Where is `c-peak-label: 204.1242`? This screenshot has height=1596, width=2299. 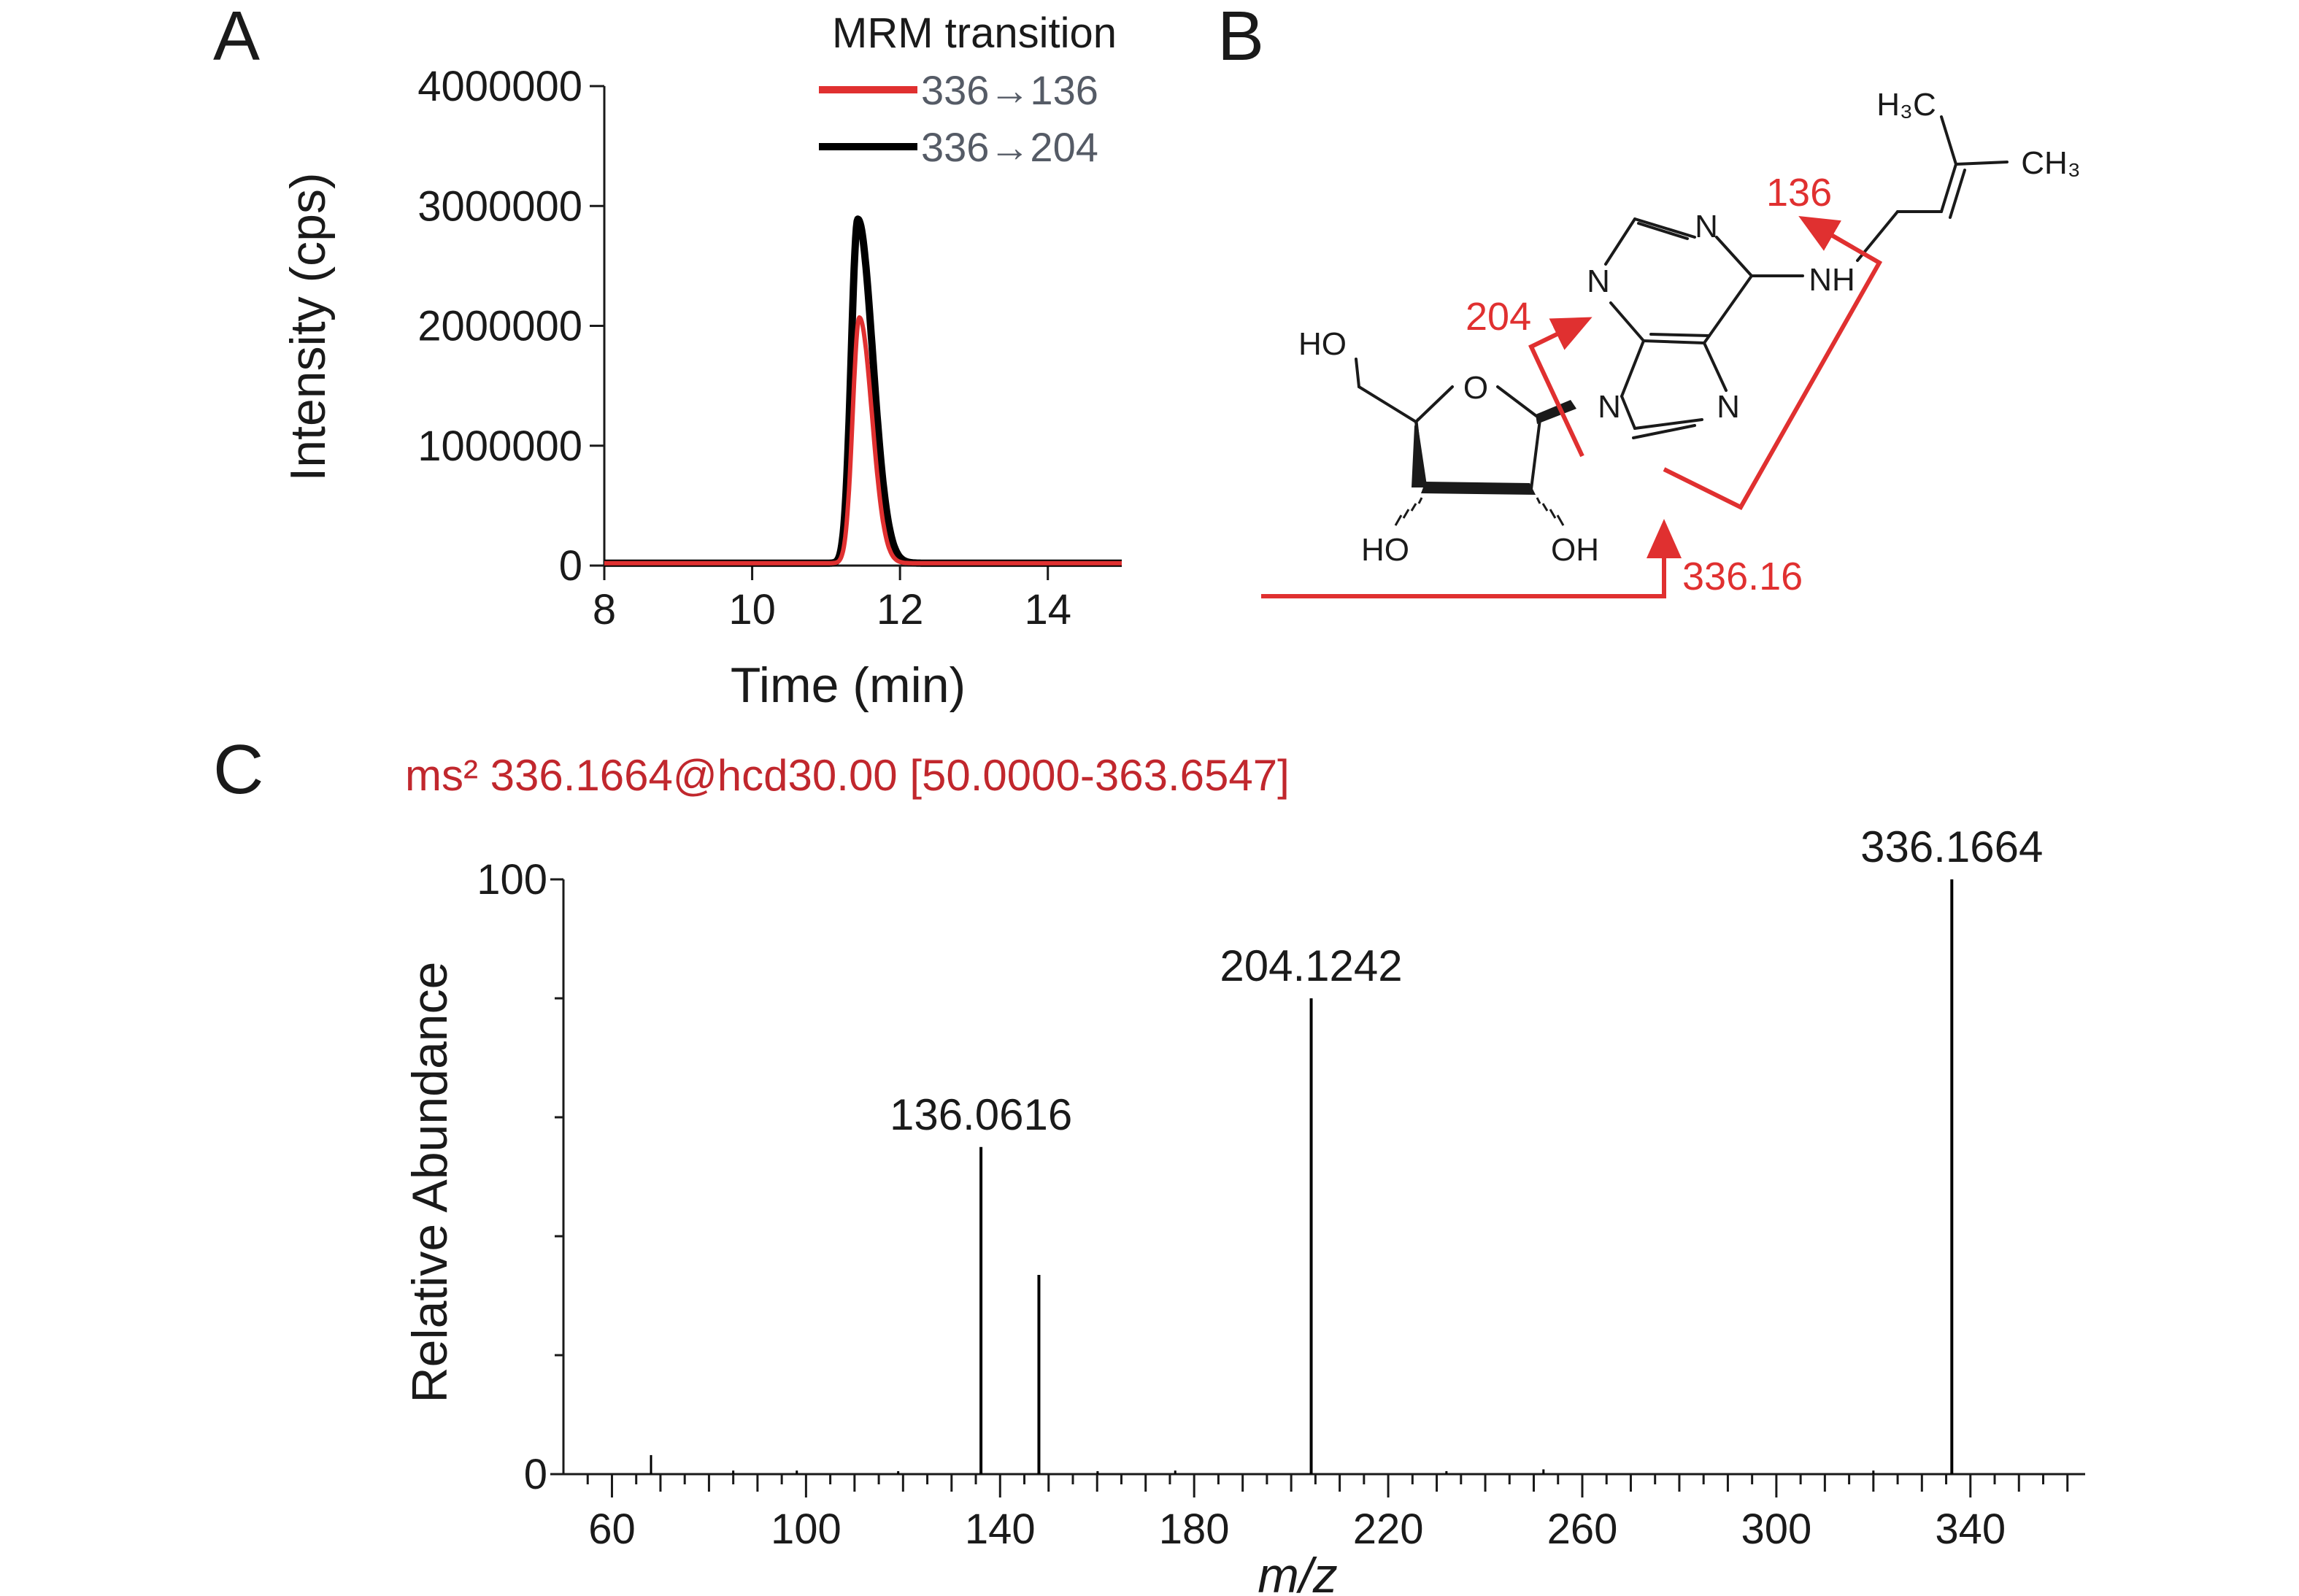 c-peak-label: 204.1242 is located at coordinates (1311, 965).